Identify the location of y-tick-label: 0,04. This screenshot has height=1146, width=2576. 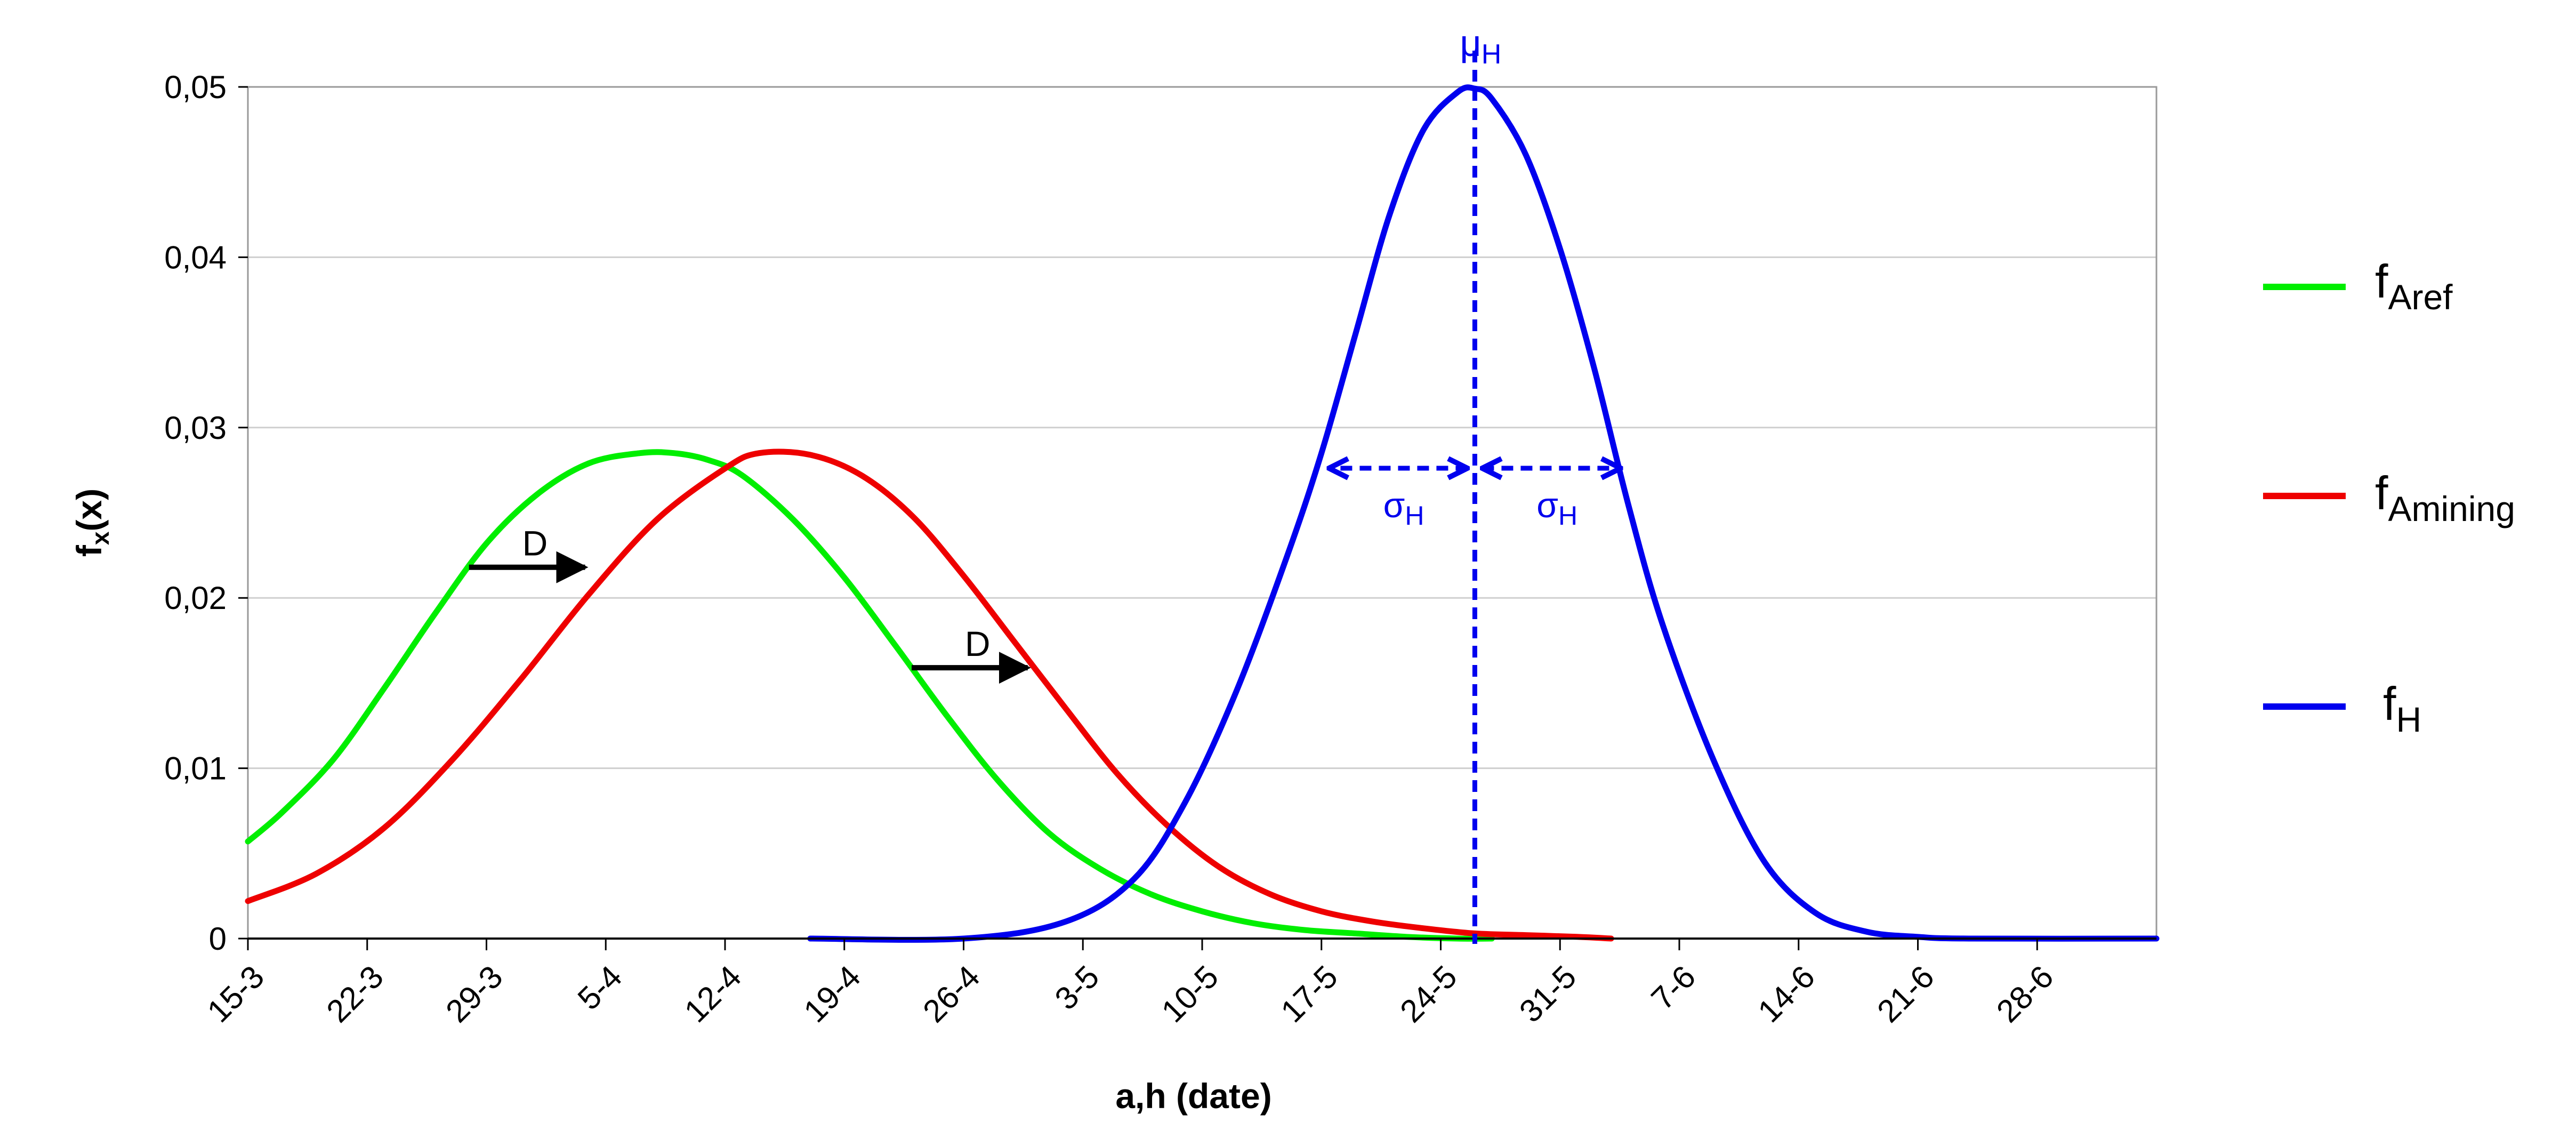
(195, 257).